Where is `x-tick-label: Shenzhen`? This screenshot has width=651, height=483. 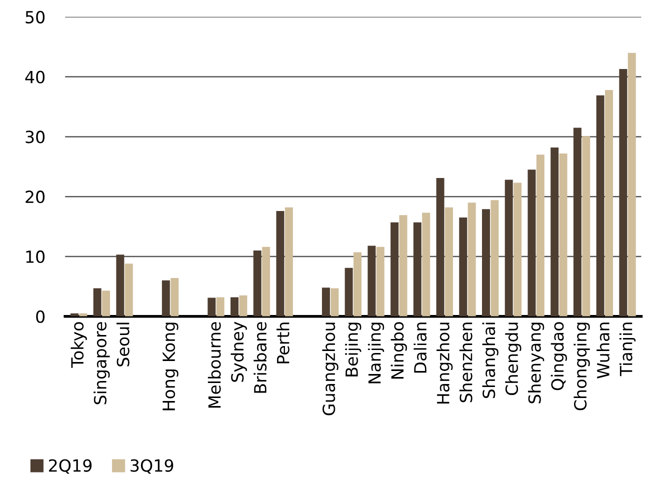 x-tick-label: Shenzhen is located at coordinates (465, 362).